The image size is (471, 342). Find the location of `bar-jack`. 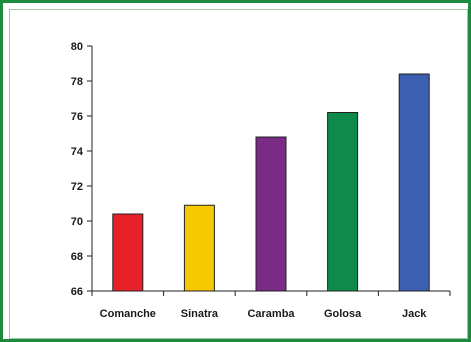

bar-jack is located at coordinates (414, 182).